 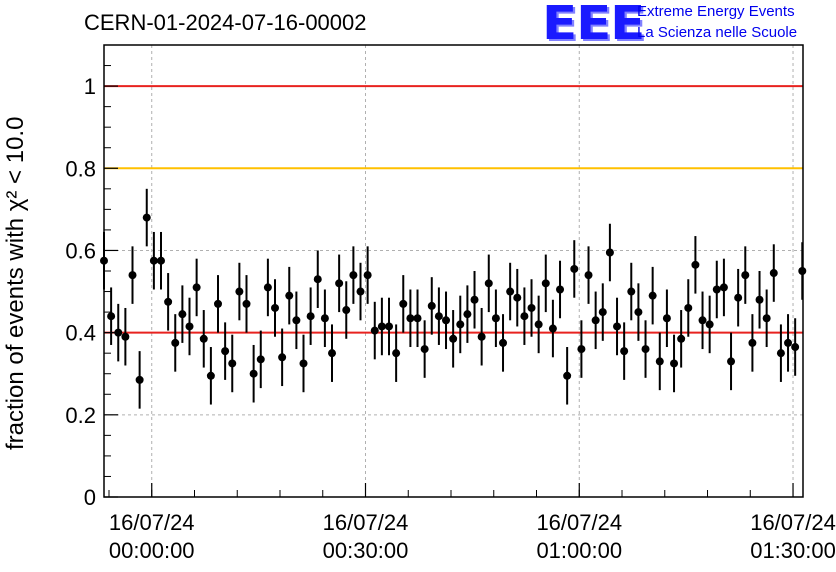 What do you see at coordinates (593, 25) in the screenshot?
I see `eee-logo: EEE` at bounding box center [593, 25].